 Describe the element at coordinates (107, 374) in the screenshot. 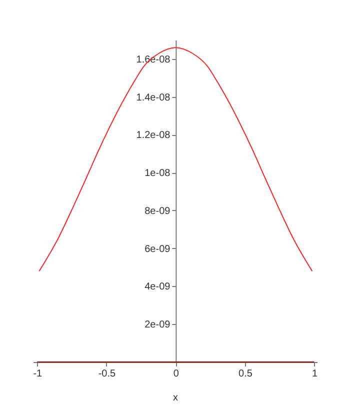

I see `x-tick-label: -0.5` at that location.